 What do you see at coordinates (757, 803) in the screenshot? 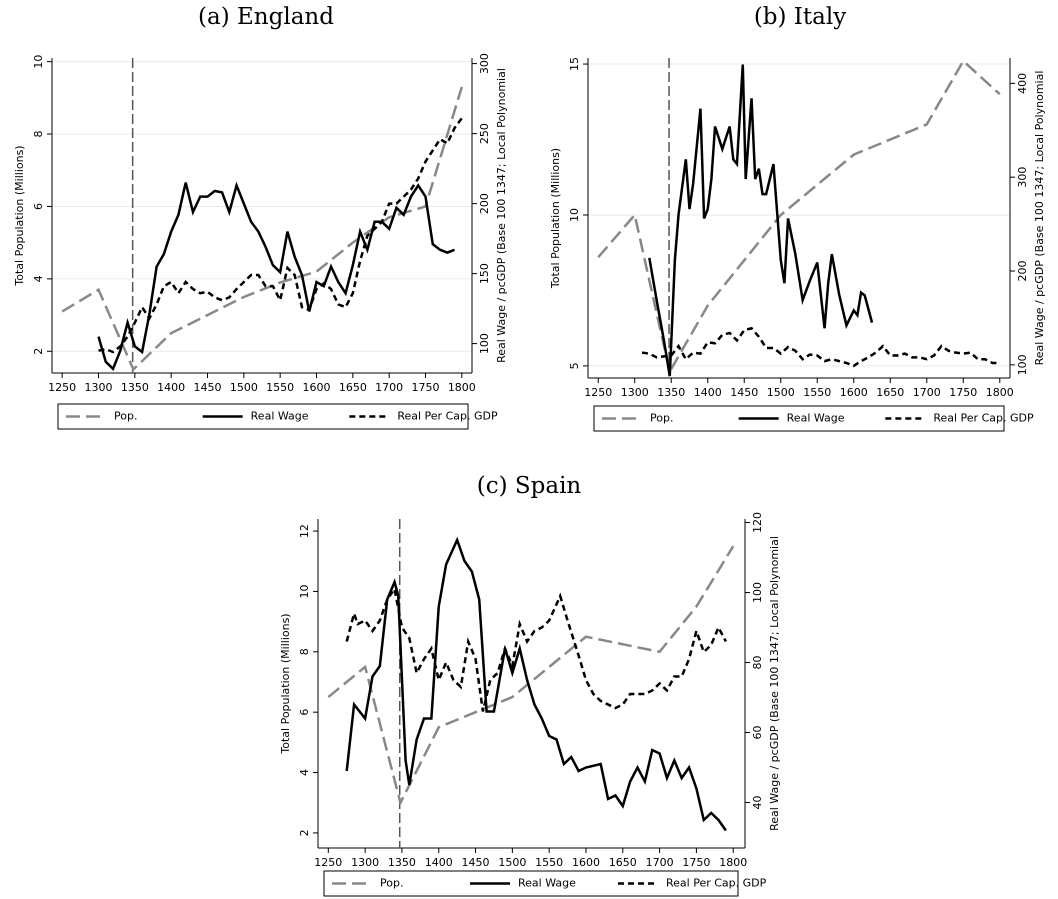
I see `y2-tick-label: 40` at bounding box center [757, 803].